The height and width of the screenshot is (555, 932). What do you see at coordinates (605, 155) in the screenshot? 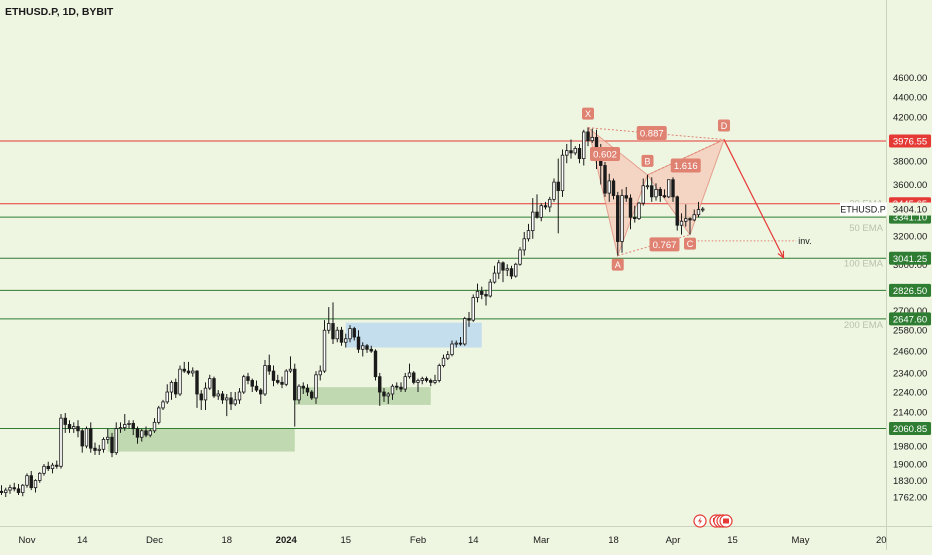
I see `harmonic-ratio-label: 0.602` at bounding box center [605, 155].